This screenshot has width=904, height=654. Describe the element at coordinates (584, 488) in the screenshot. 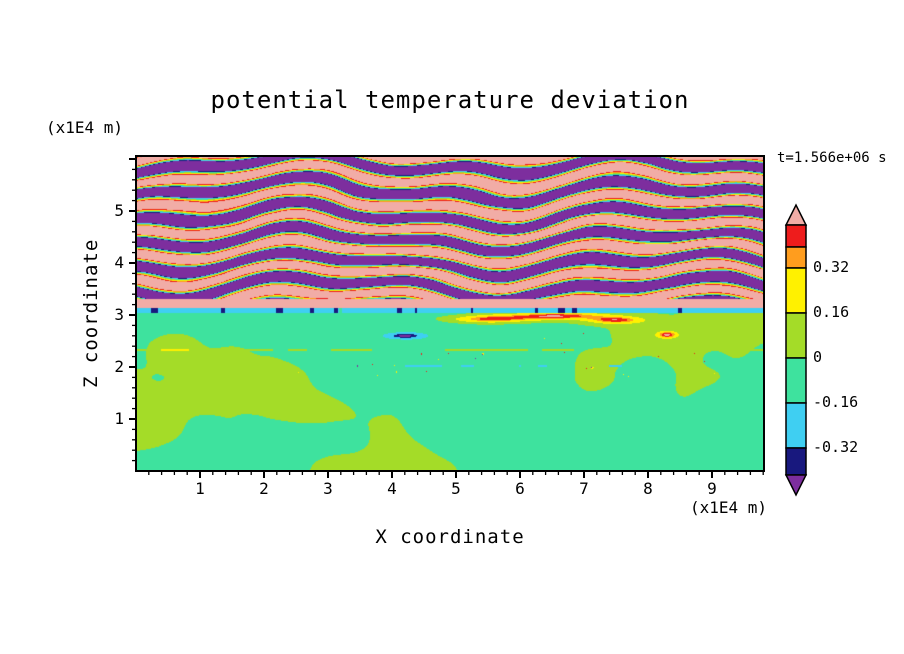

I see `x-tick-label: 7` at that location.